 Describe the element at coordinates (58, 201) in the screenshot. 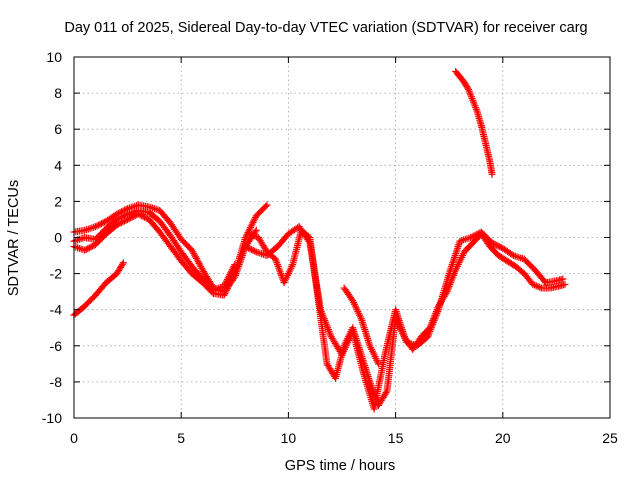

I see `y-tick-label: 2` at that location.